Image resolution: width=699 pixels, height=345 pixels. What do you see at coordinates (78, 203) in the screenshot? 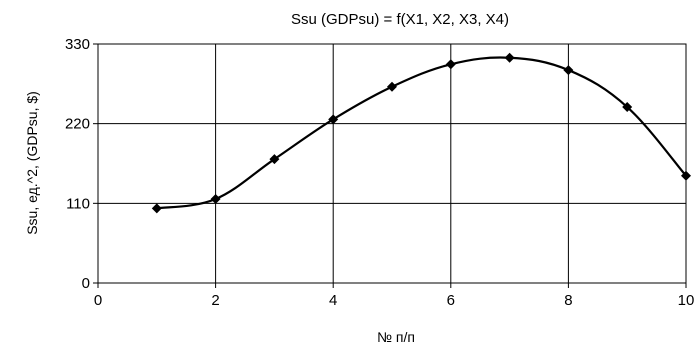
I see `y-tick-label: 110` at bounding box center [78, 203].